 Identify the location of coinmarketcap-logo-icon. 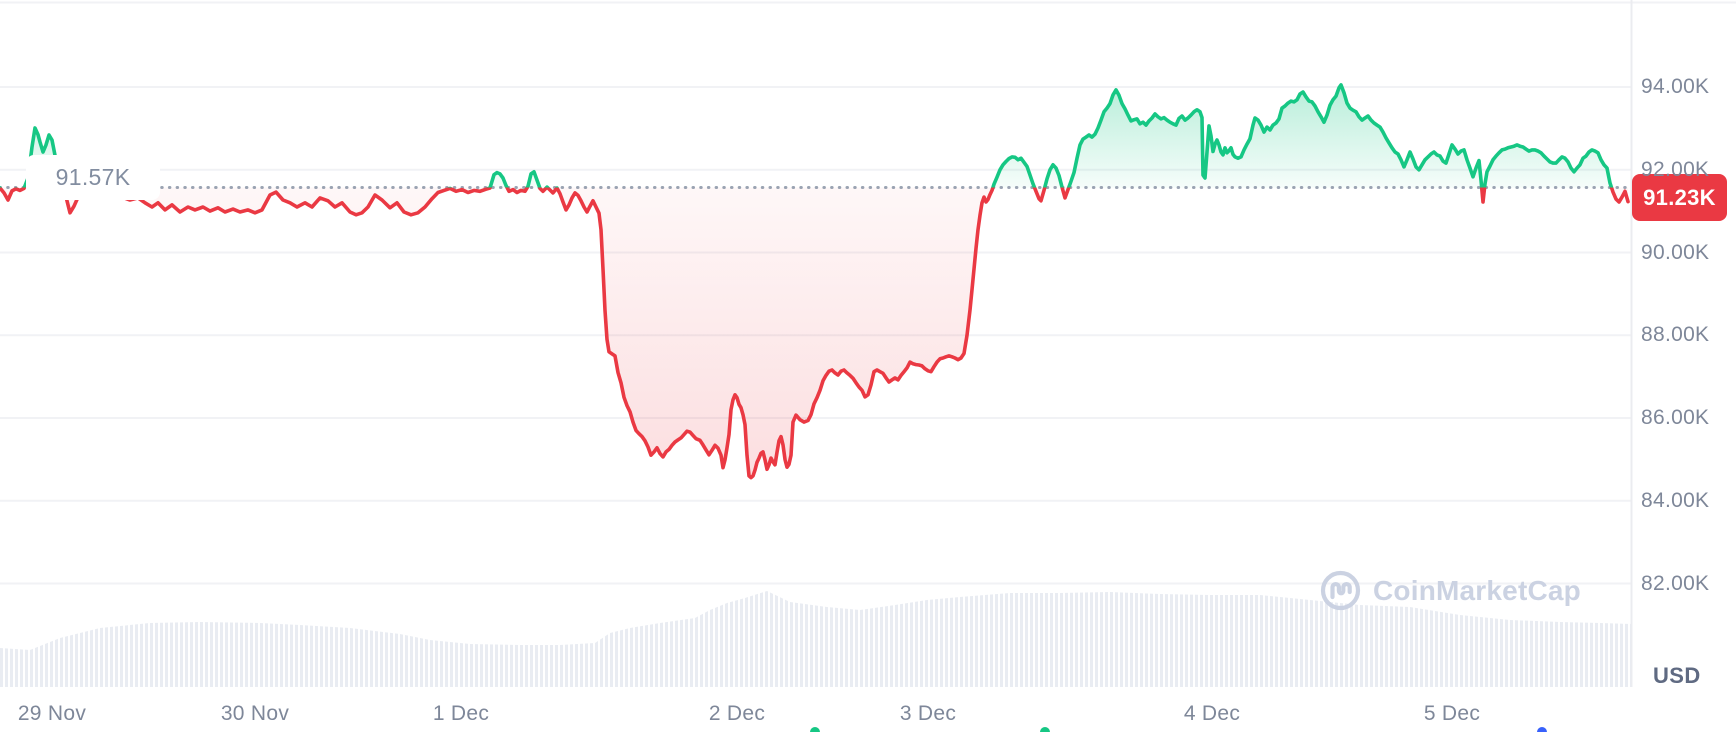
(1340, 590).